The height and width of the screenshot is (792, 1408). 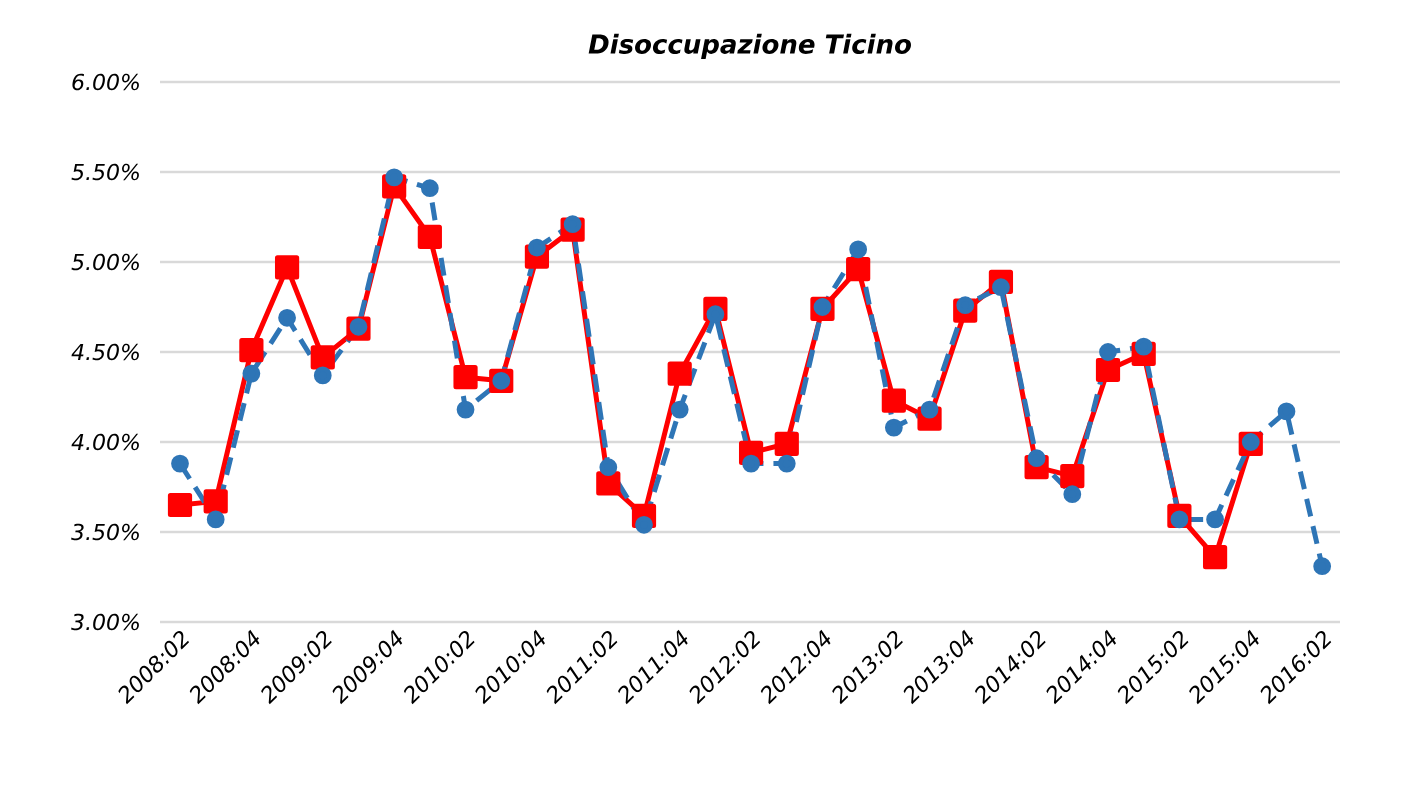 I want to click on y-tick-label: 4.00%, so click(x=105, y=442).